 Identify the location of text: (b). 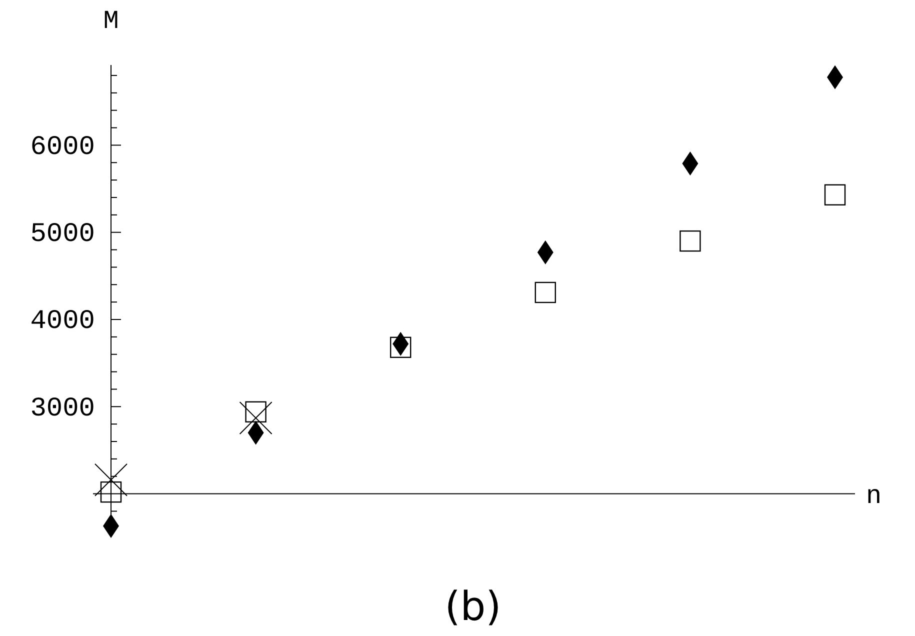
(473, 607).